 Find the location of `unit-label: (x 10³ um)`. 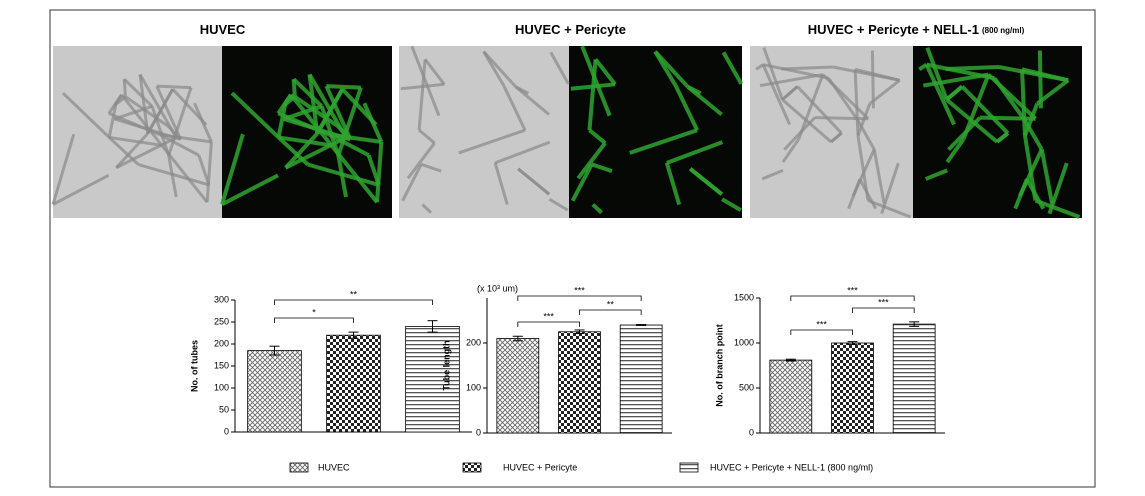

unit-label: (x 10³ um) is located at coordinates (497, 288).